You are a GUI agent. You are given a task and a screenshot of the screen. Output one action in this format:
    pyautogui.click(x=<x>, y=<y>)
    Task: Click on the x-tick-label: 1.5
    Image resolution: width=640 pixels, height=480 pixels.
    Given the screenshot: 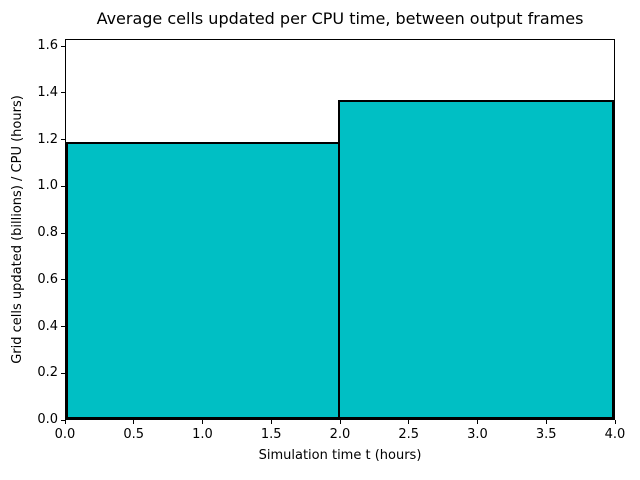 What is the action you would take?
    pyautogui.click(x=271, y=434)
    